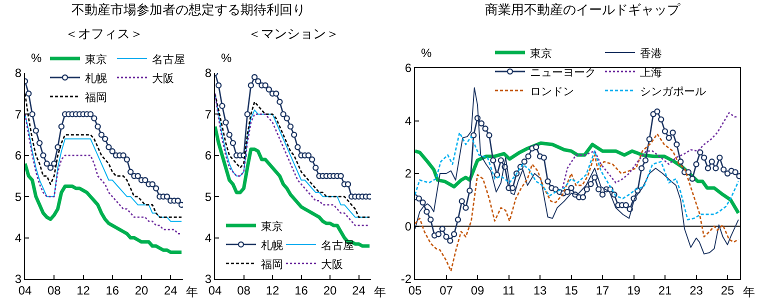  I want to click on legend-label: ニューヨーク, so click(563, 72).